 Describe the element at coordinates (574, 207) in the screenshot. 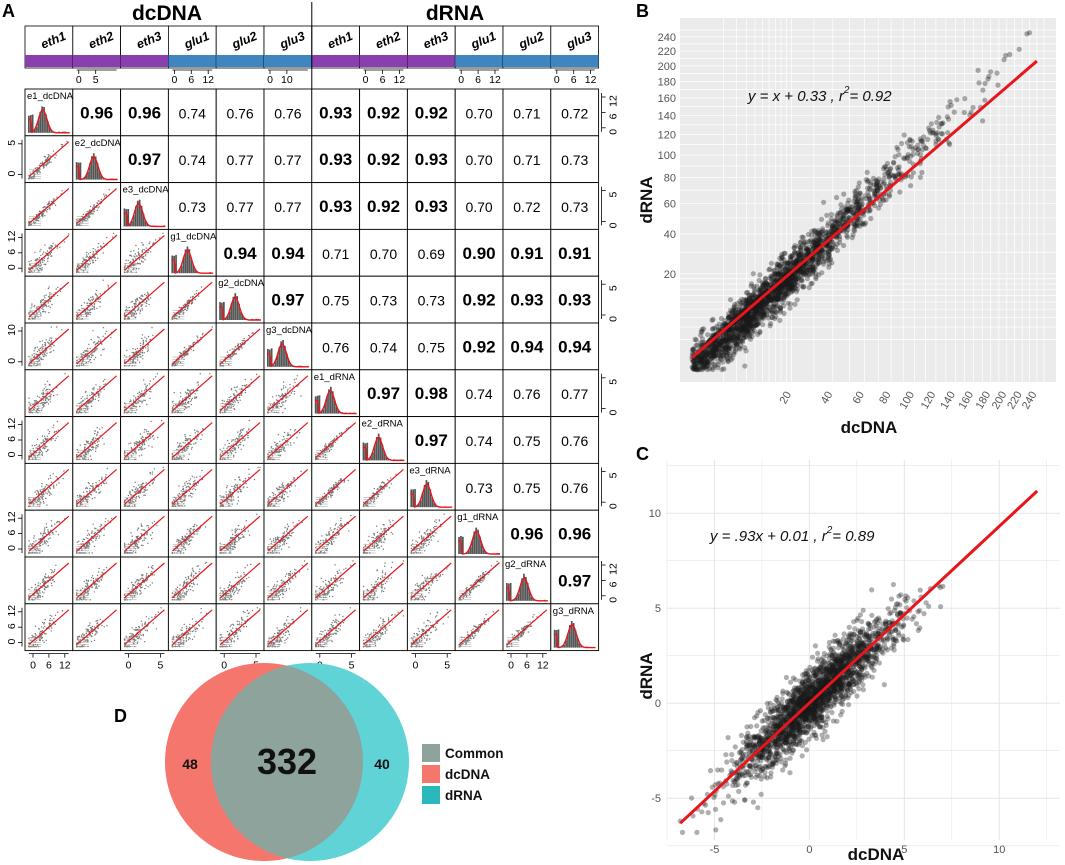

I see `correlation-value: 0.73` at that location.